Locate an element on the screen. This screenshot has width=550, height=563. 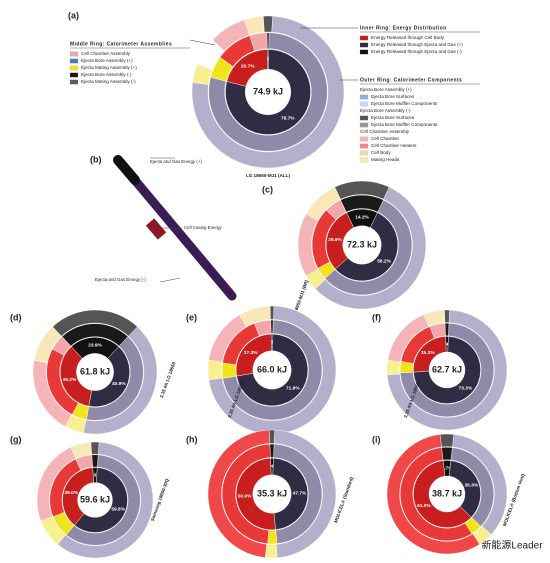
legend-label: Ejecta Bore Assembly (+) is located at coordinates (107, 60).